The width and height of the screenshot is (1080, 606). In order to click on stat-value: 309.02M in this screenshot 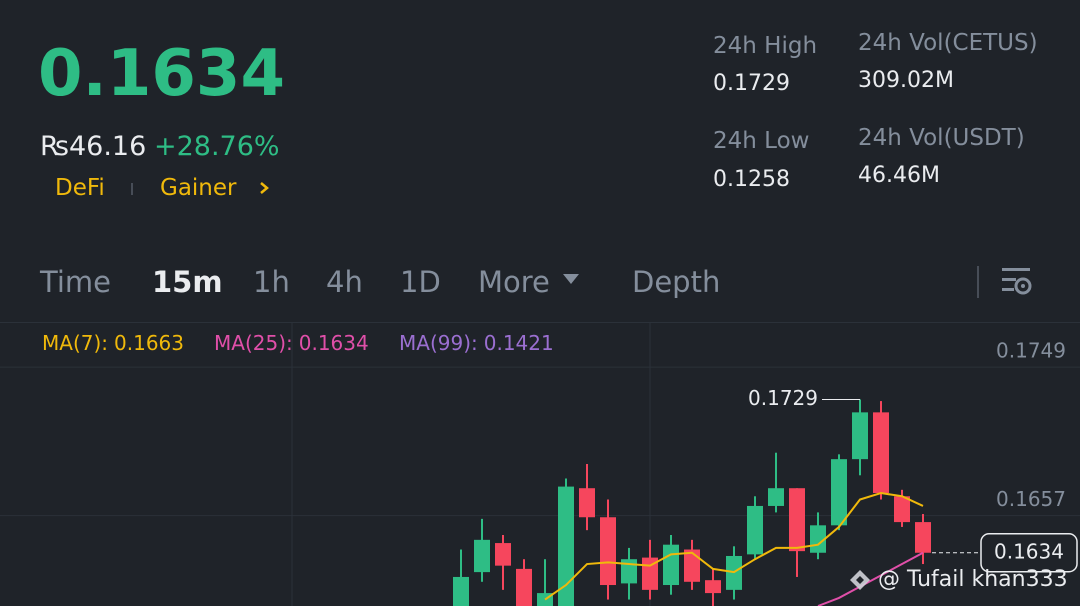, I will do `click(906, 80)`.